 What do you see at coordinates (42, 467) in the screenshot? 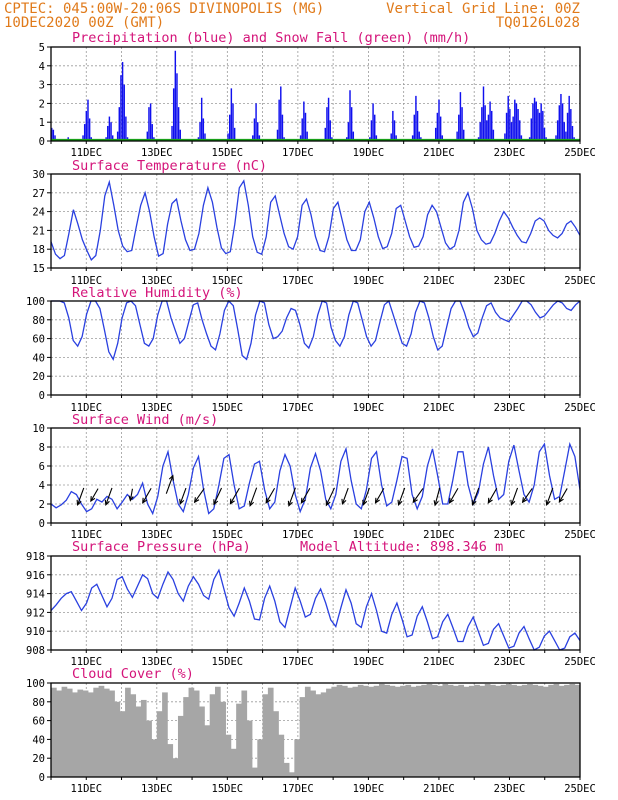
I see `wind-ytick-label: 6` at bounding box center [42, 467].